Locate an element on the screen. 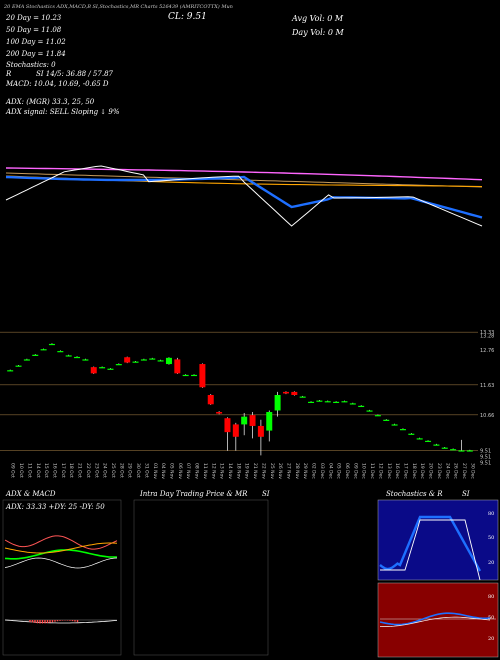 This screenshot has width=500, height=660. date-tick-label: 17 Dec is located at coordinates (405, 471).